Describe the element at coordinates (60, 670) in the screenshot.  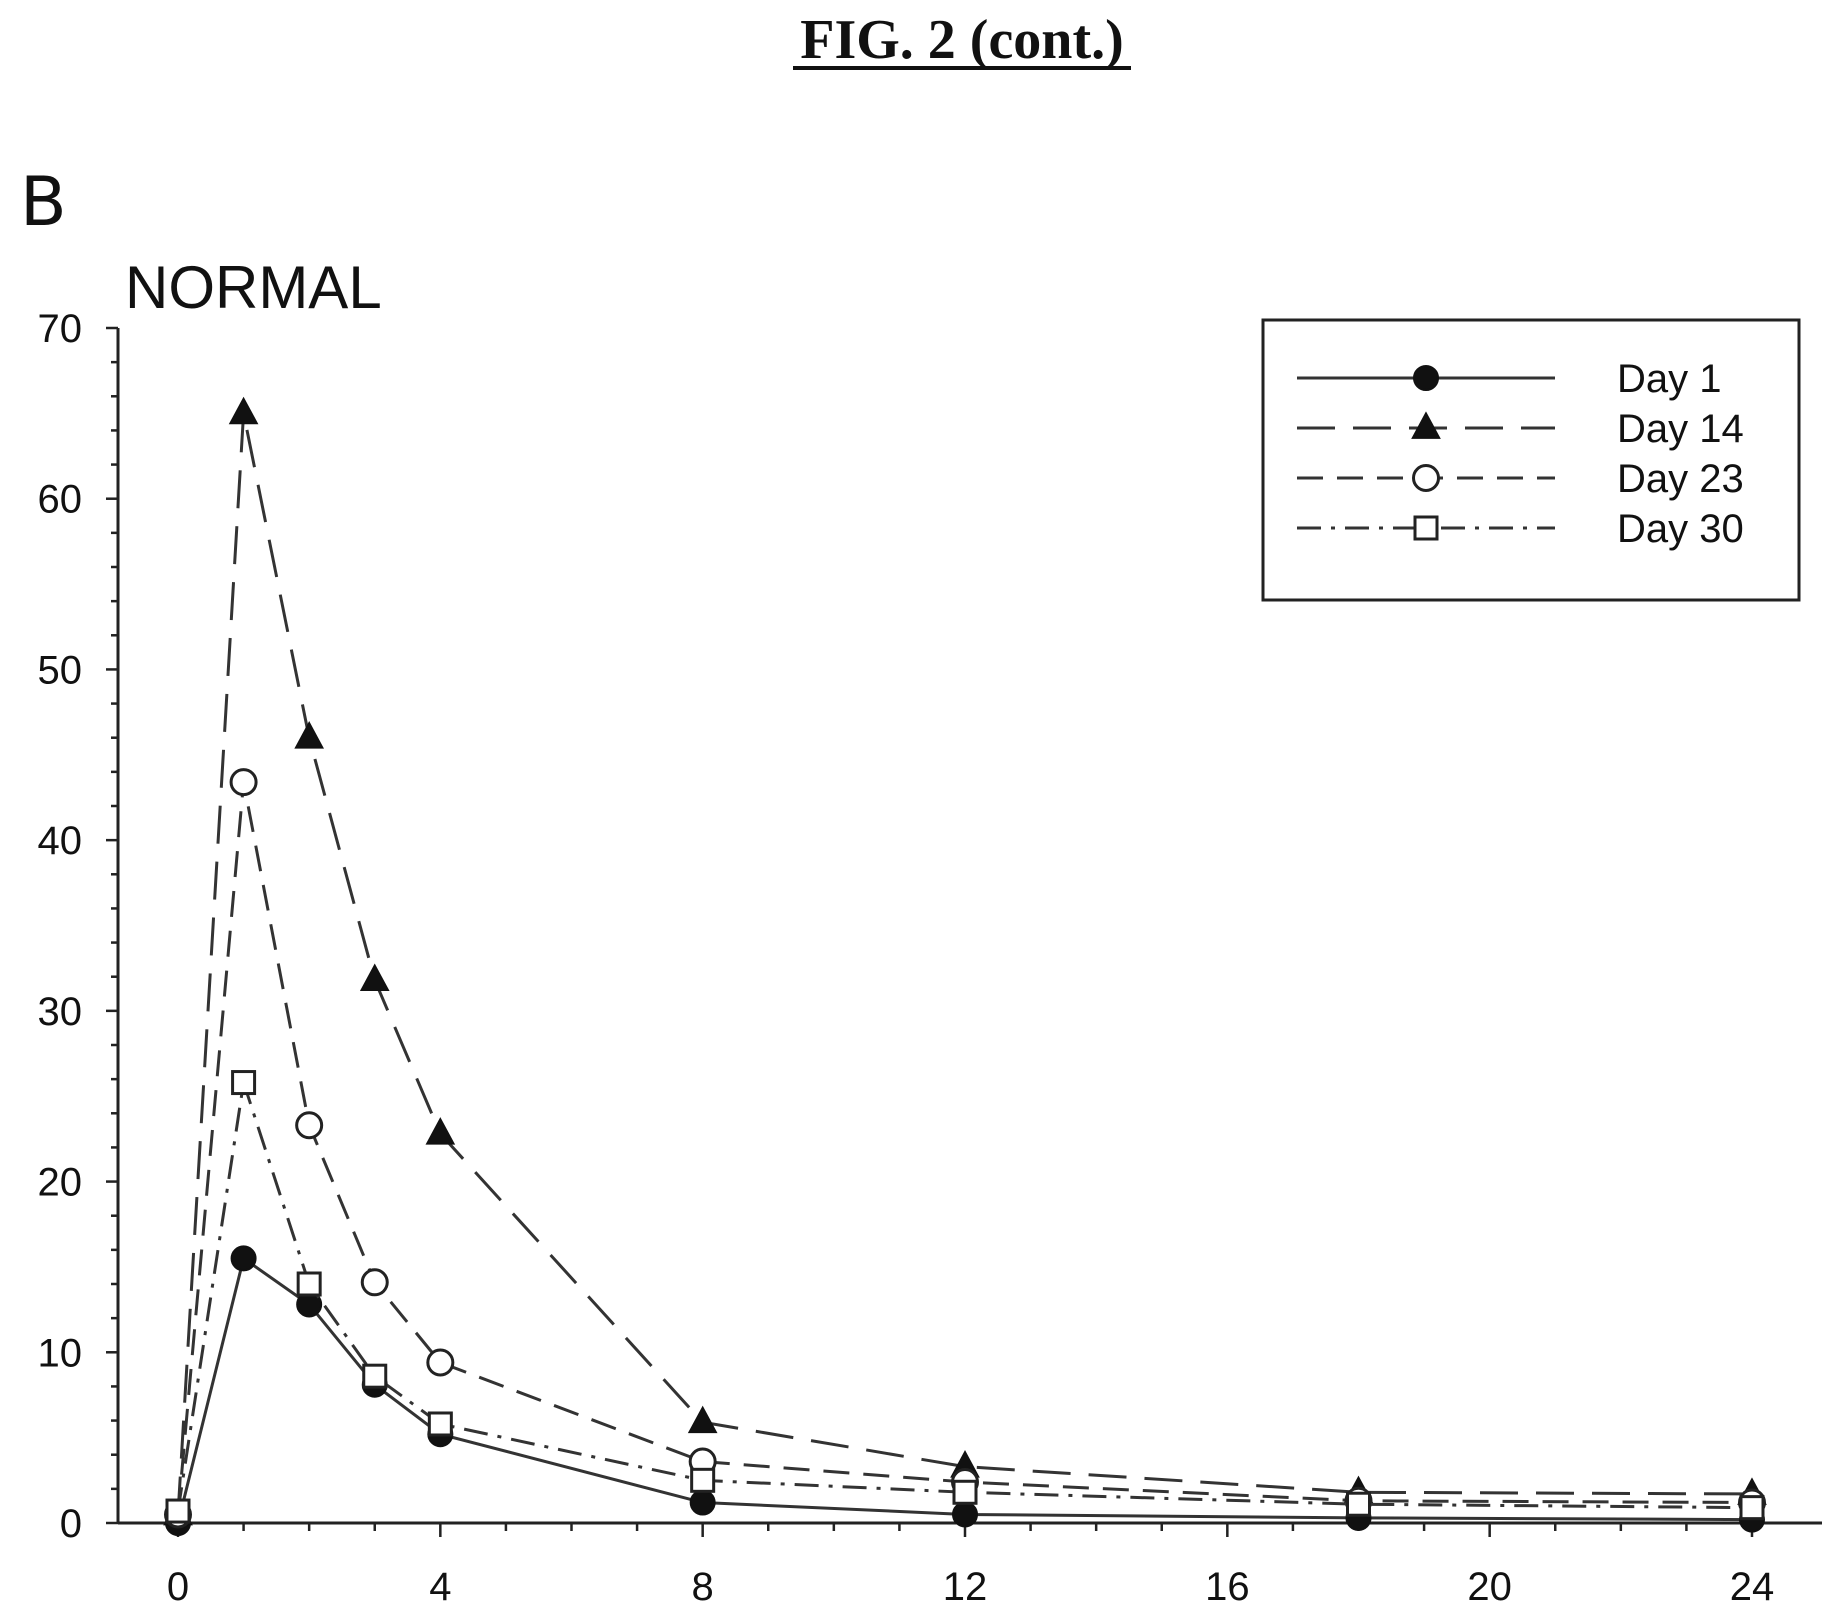
I see `y-tick-label: 50` at that location.